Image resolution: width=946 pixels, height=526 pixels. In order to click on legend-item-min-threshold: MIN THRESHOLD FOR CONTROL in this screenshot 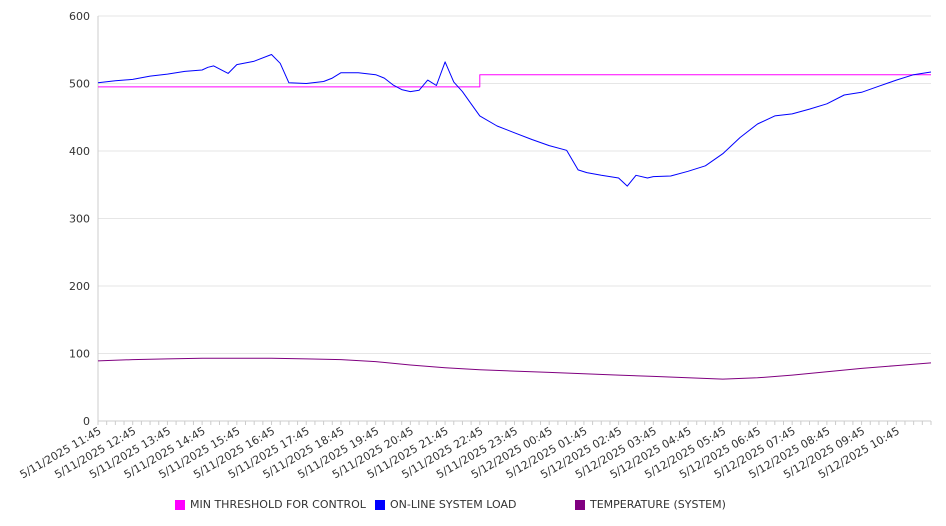, I will do `click(270, 504)`.